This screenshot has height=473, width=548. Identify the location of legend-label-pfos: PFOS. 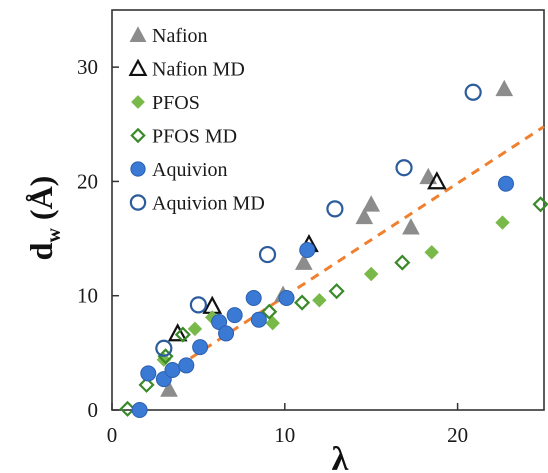
(176, 103).